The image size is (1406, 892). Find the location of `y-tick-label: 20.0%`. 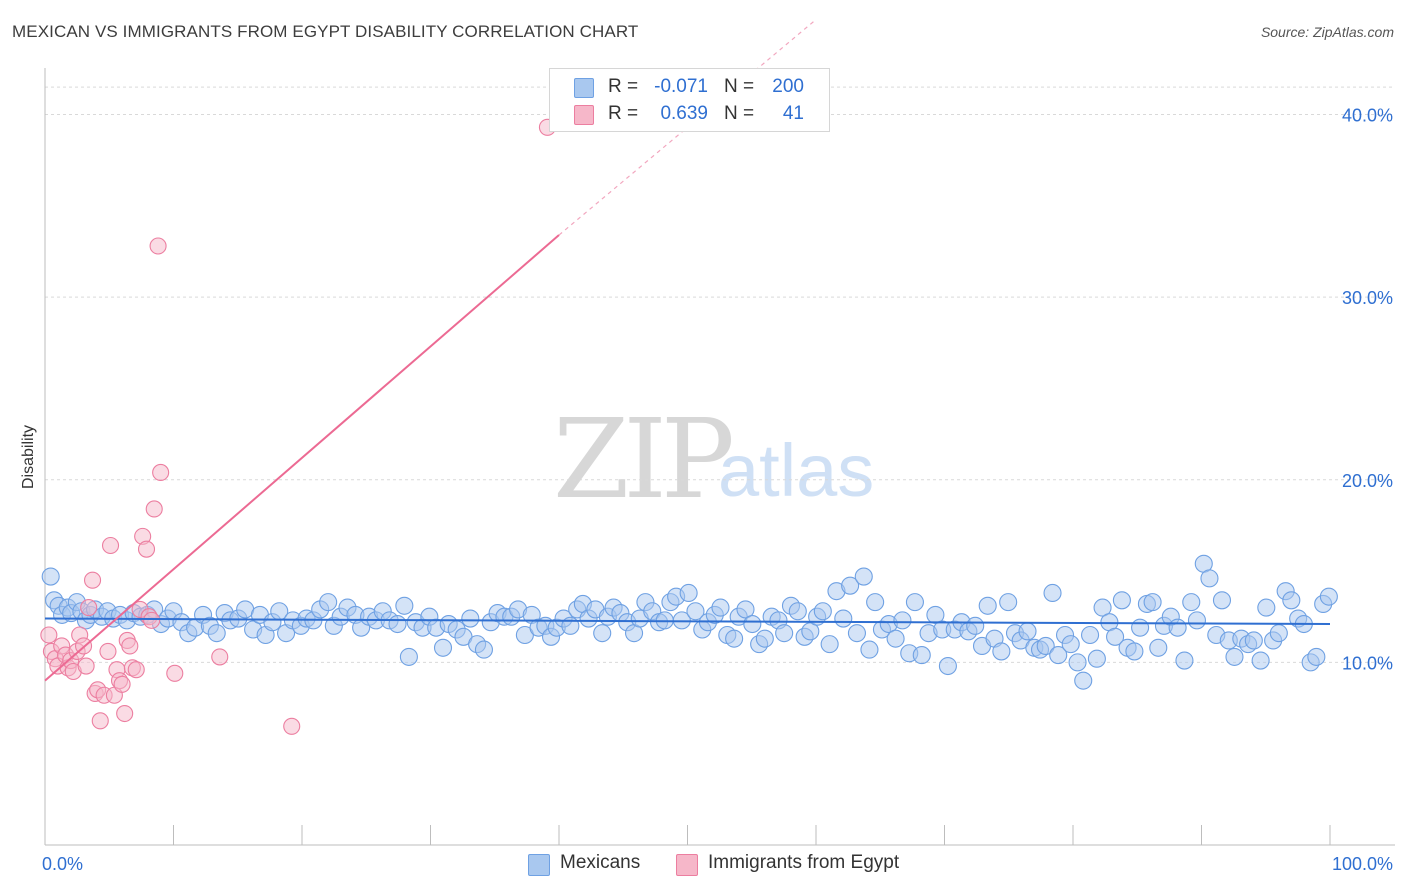

y-tick-label: 20.0% is located at coordinates (1367, 481).